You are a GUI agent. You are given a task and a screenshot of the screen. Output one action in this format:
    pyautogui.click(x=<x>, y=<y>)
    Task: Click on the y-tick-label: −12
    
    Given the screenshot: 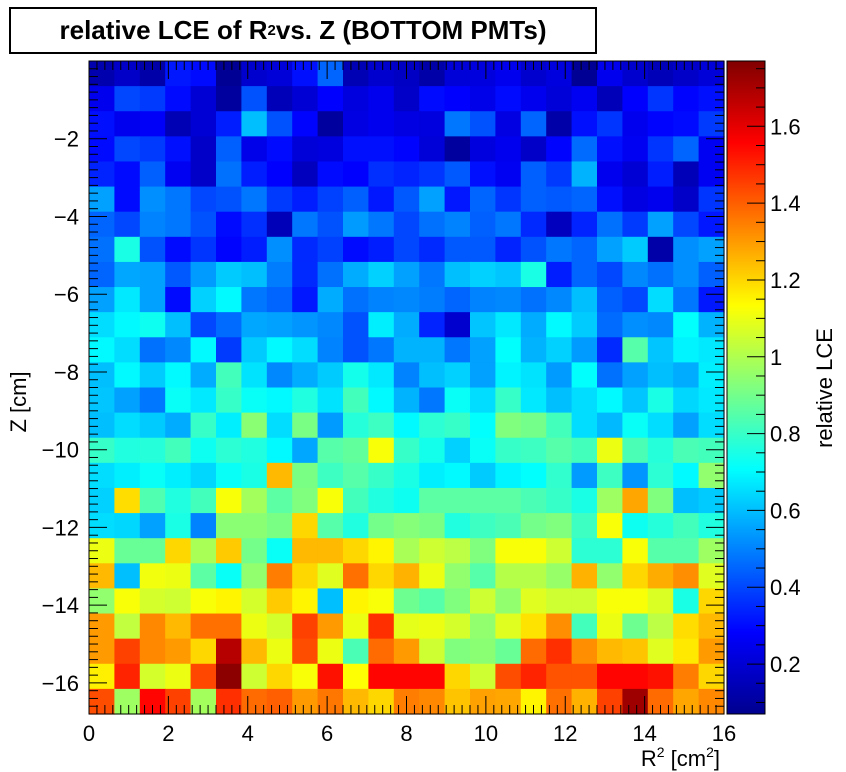 What is the action you would take?
    pyautogui.click(x=60, y=527)
    